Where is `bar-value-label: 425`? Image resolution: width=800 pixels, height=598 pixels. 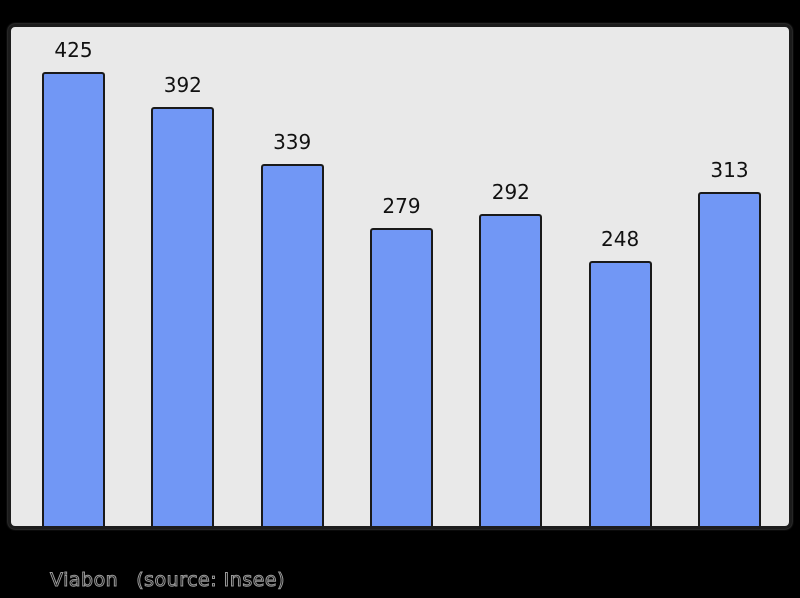
bar-value-label: 425 is located at coordinates (73, 50).